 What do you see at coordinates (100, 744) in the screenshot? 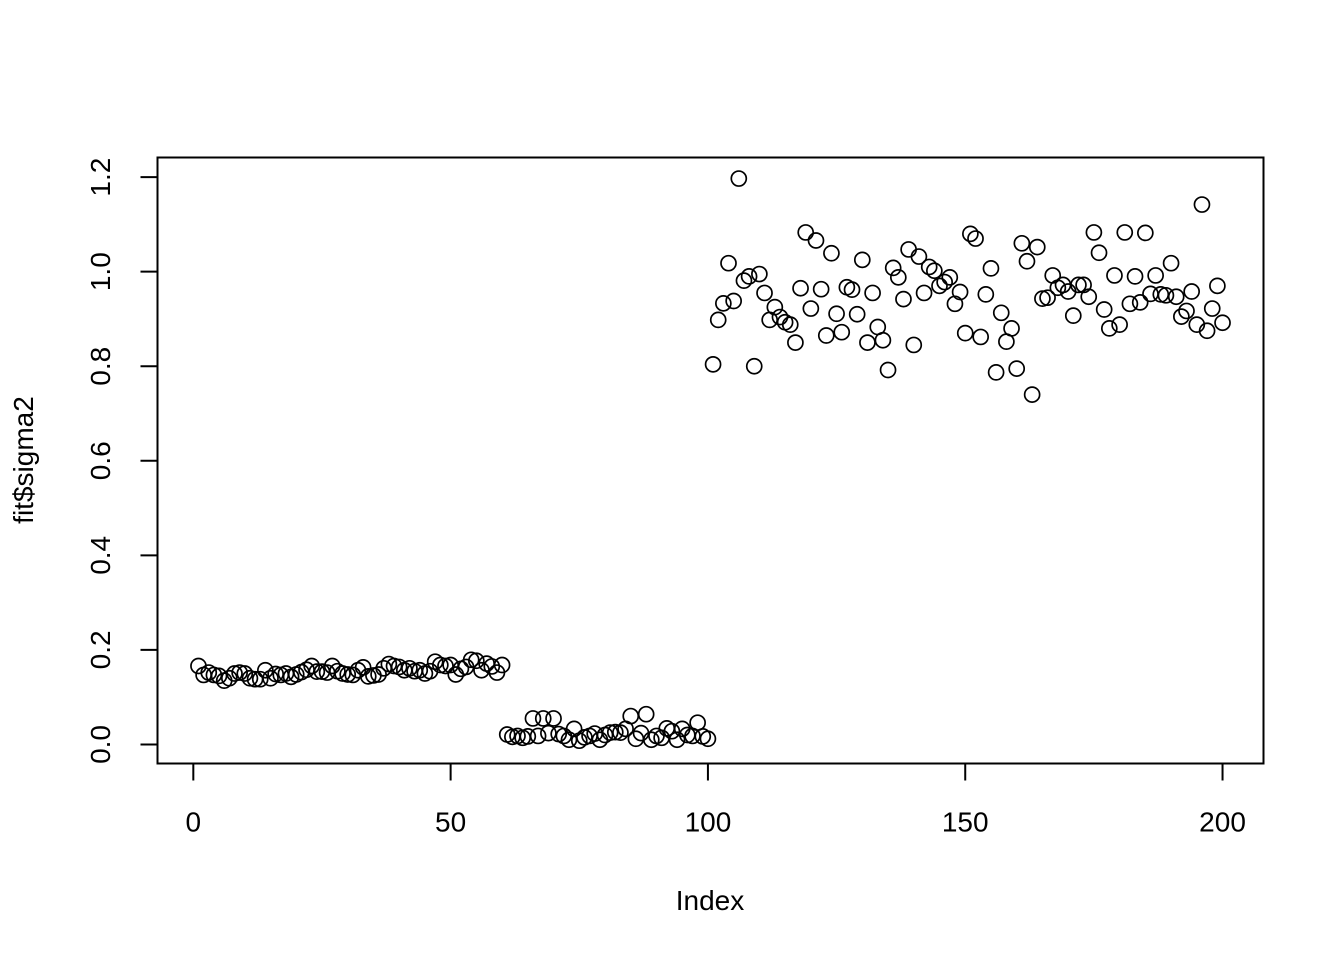
I see `y-tick-label: 0.0` at bounding box center [100, 744].